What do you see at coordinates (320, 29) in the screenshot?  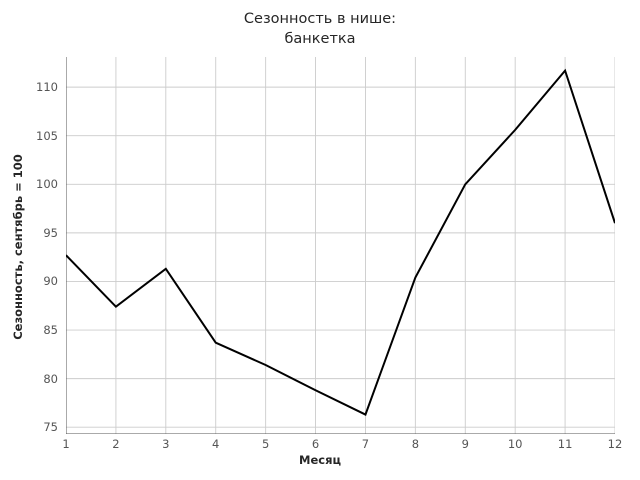 I see `chart-title: Сезонность в нише: банкетка` at bounding box center [320, 29].